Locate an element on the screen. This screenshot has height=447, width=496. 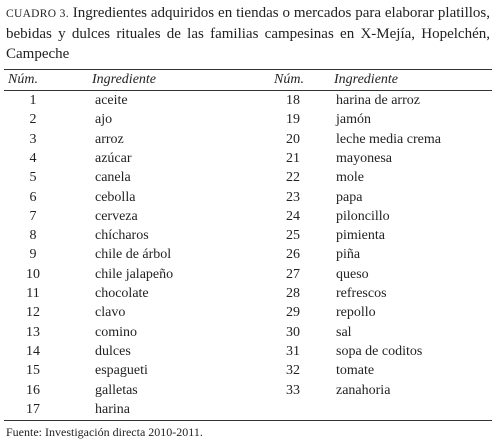
ingredient: mole is located at coordinates (350, 178).